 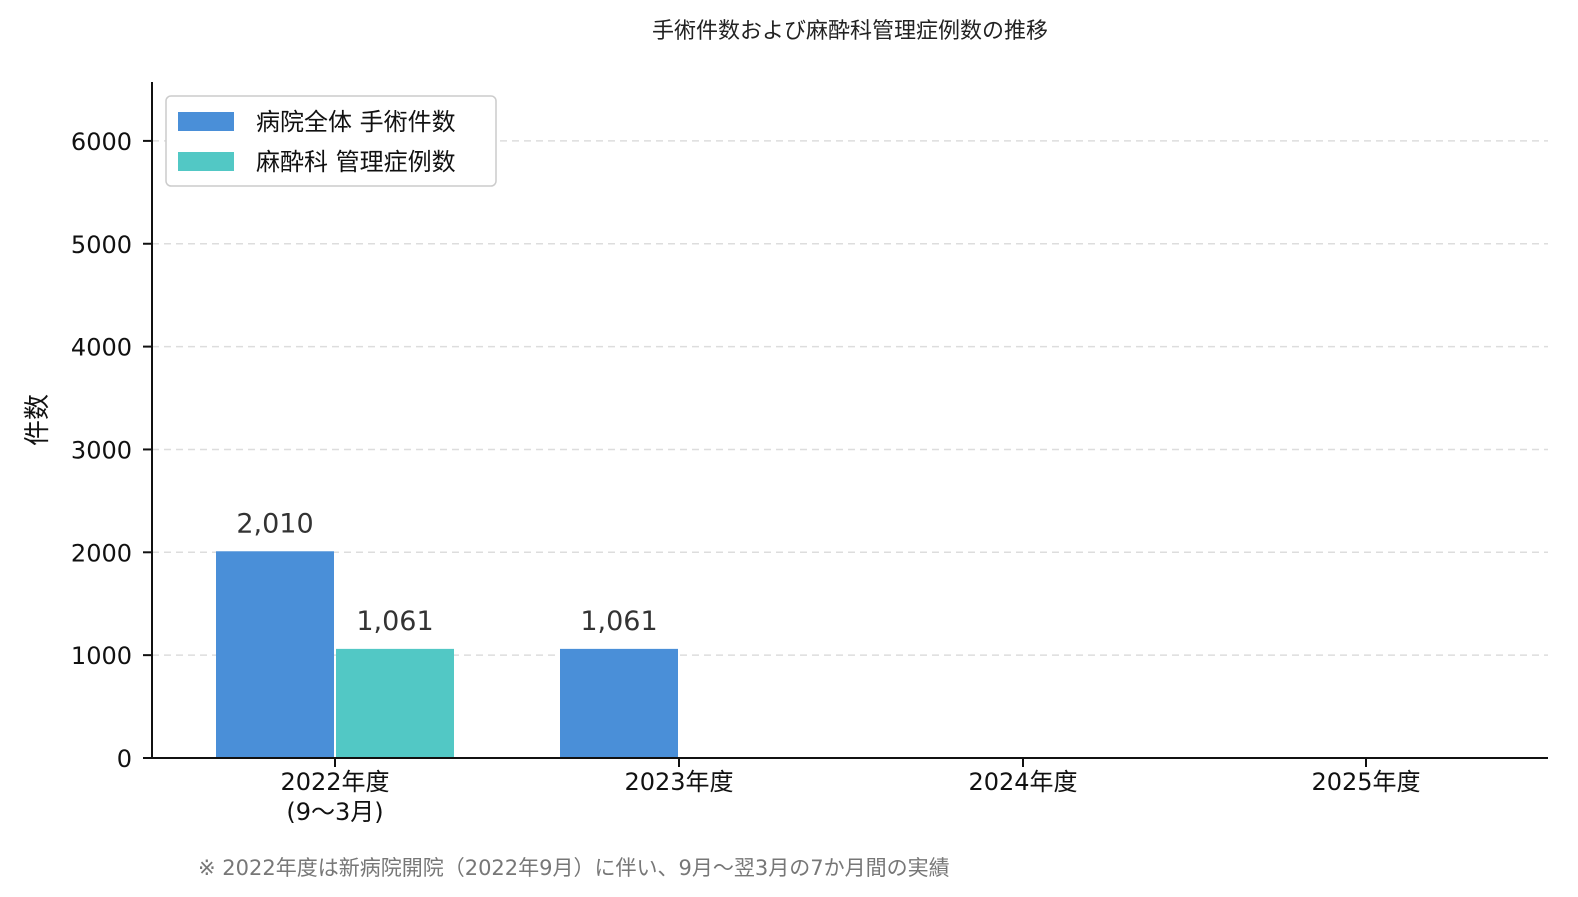 What do you see at coordinates (38, 420) in the screenshot?
I see `y-axis-label: 件数` at bounding box center [38, 420].